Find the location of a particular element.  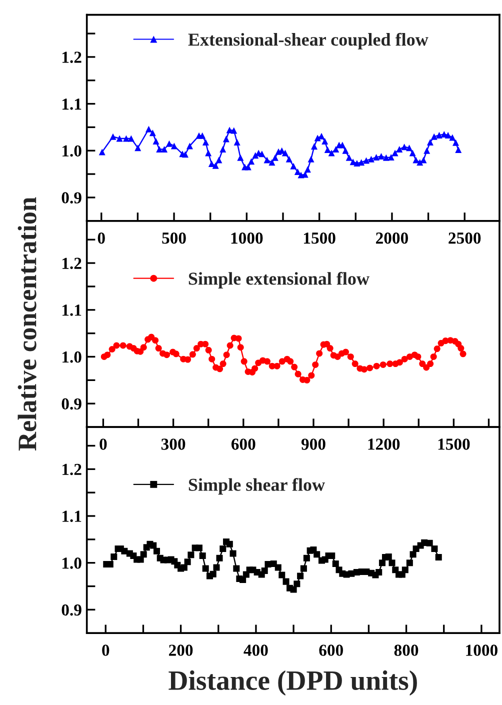

x-tick-label: 2000 is located at coordinates (392, 238).